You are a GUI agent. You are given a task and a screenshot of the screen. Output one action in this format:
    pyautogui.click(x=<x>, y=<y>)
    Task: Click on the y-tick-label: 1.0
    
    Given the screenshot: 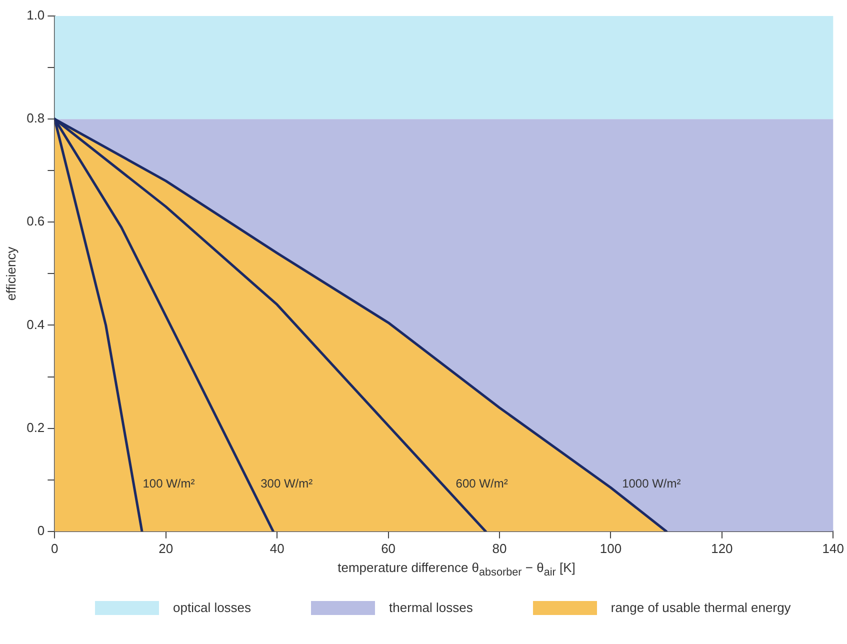 What is the action you would take?
    pyautogui.click(x=35, y=15)
    